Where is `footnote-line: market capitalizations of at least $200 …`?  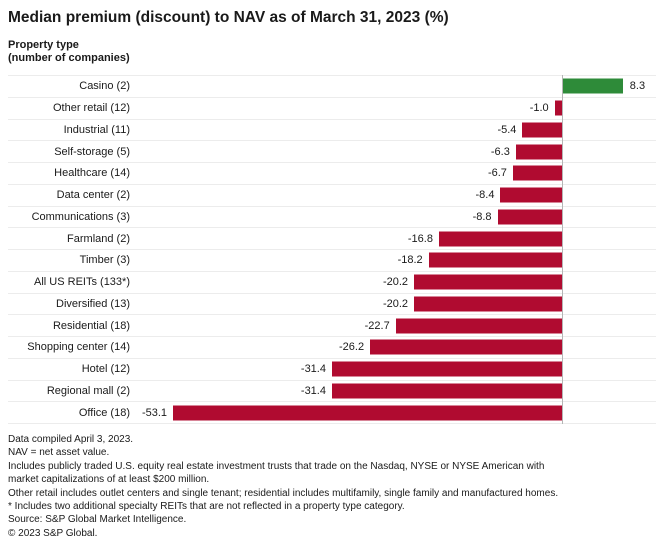 footnote-line: market capitalizations of at least $200 … is located at coordinates (109, 480).